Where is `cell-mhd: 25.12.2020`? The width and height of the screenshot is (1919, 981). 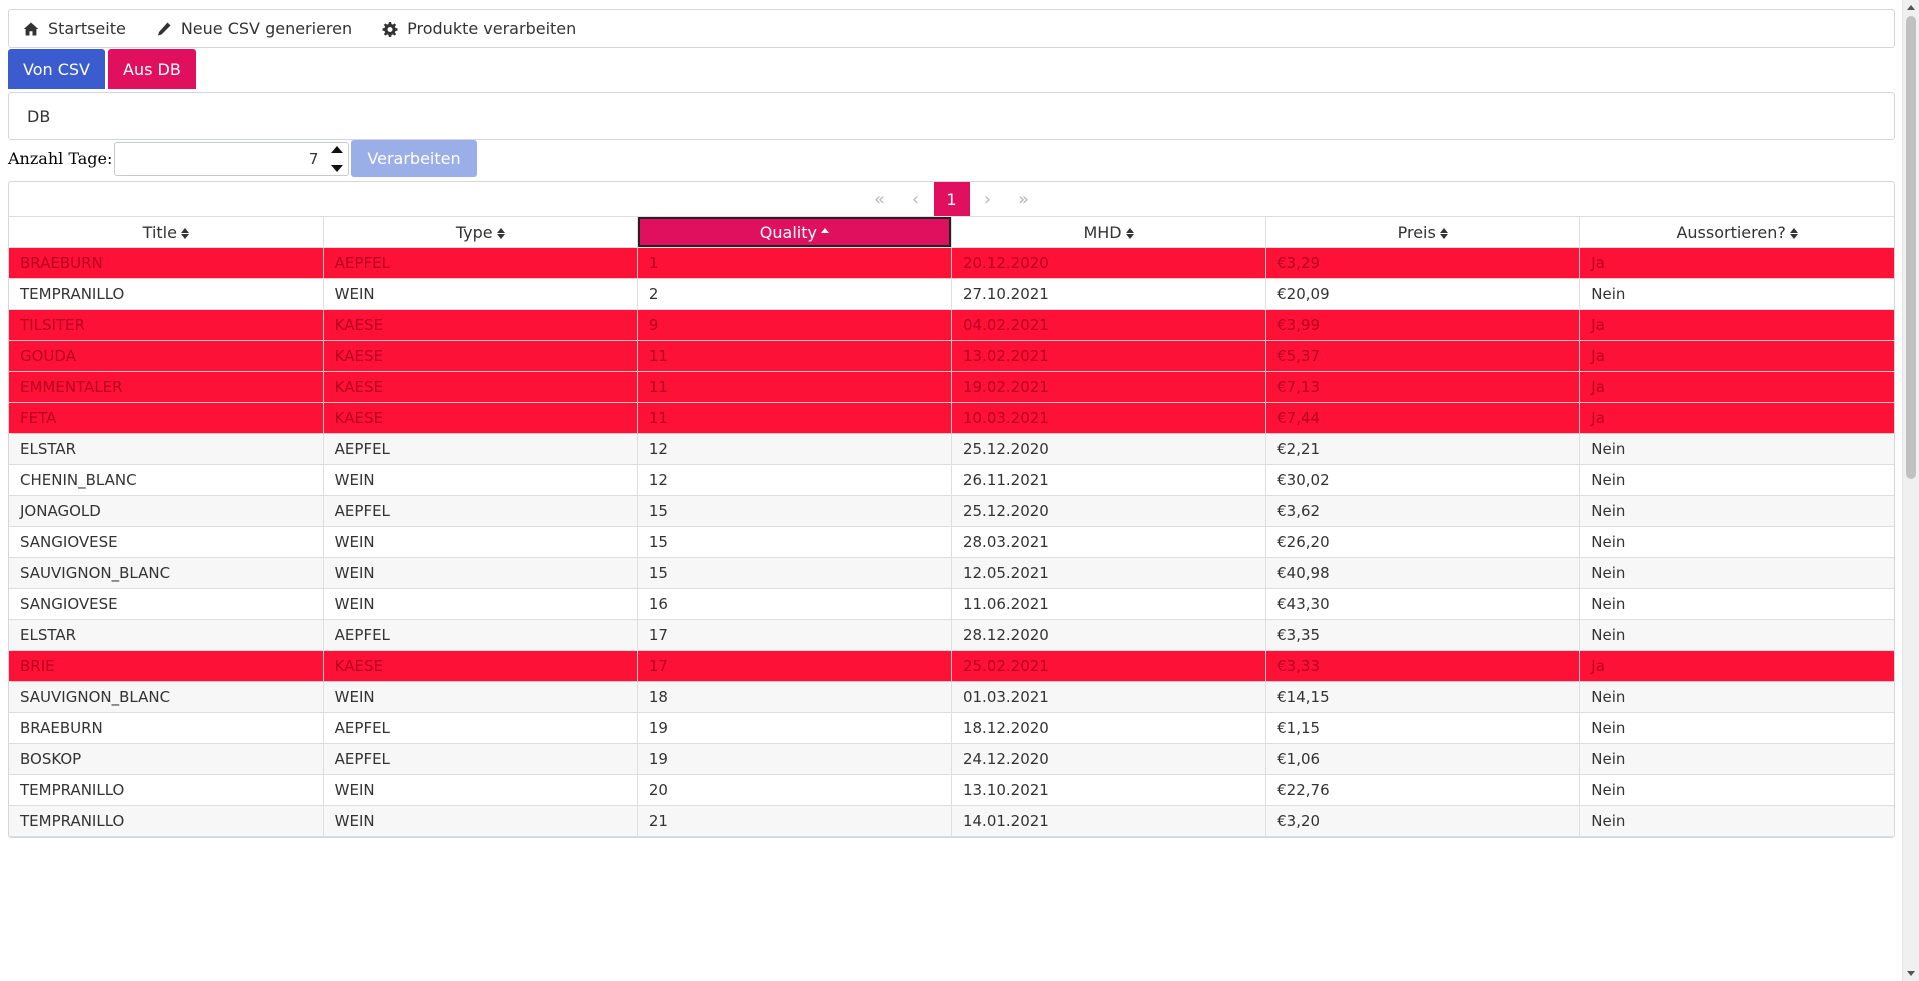
cell-mhd: 25.12.2020 is located at coordinates (1109, 449).